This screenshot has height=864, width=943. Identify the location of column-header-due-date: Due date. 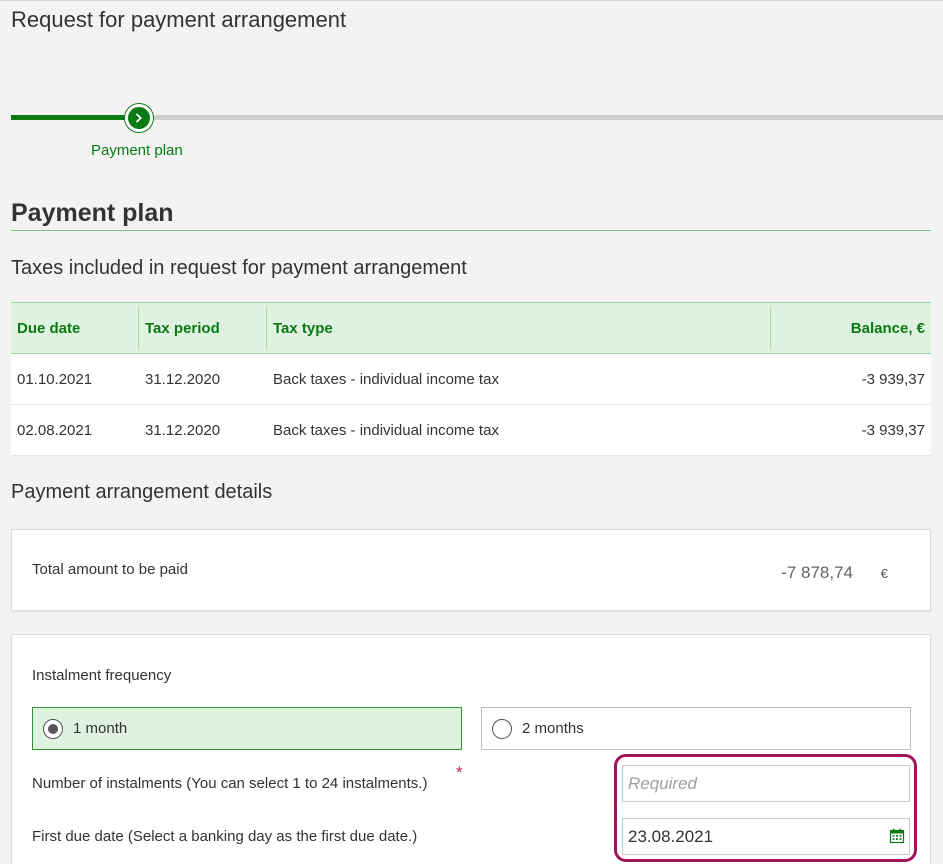
(75, 328).